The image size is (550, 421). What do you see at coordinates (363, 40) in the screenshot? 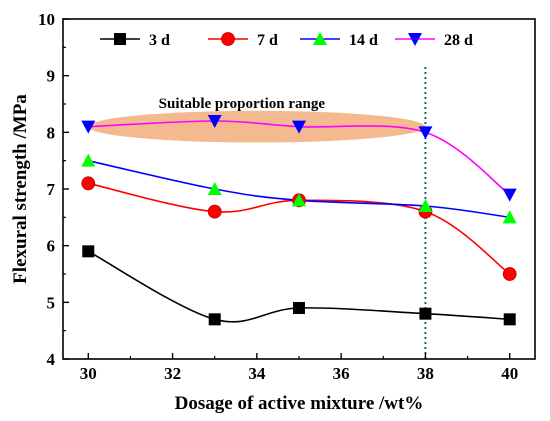
I see `legend-label: 14 d` at bounding box center [363, 40].